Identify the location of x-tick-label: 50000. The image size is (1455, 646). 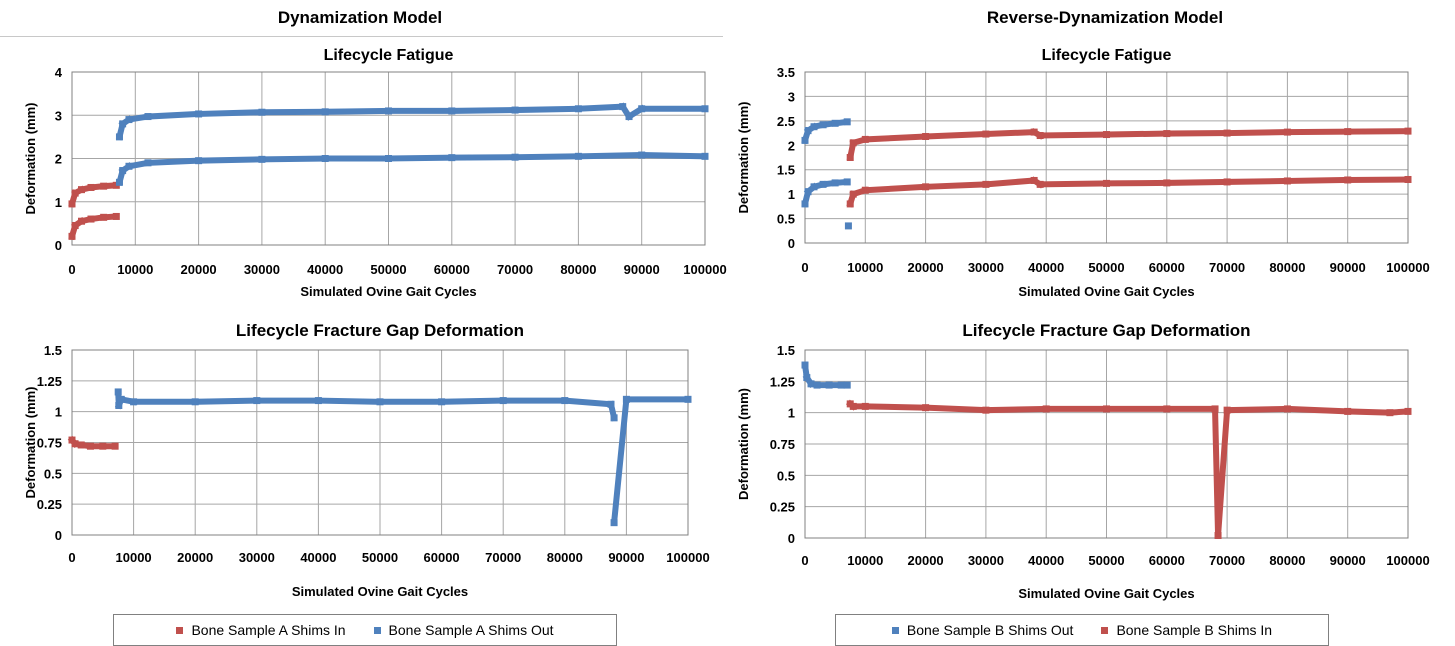
(1106, 267).